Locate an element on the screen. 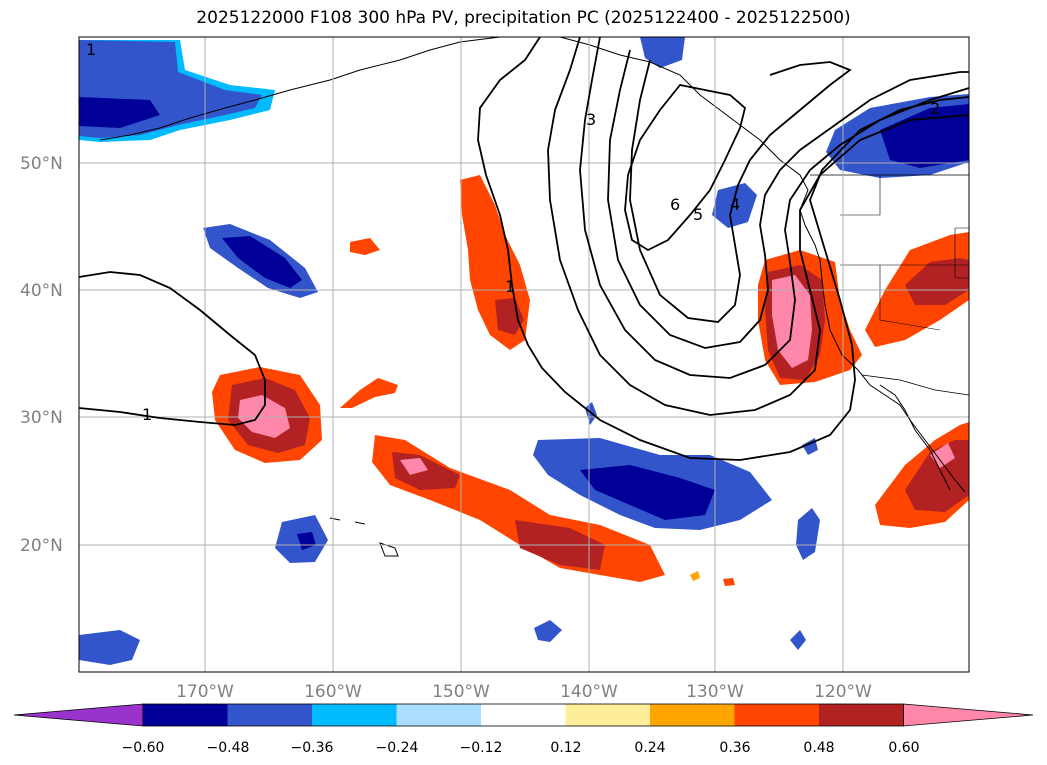 This screenshot has height=765, width=1047. precip-region-west-pacific-core is located at coordinates (262, 262).